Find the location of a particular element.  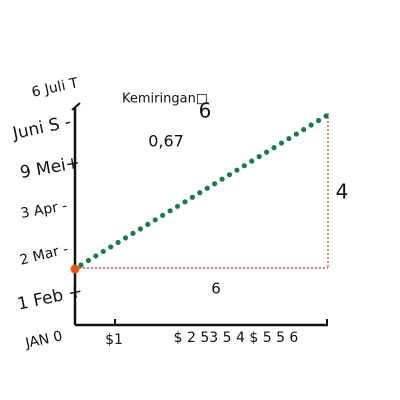

start-point is located at coordinates (75, 269).